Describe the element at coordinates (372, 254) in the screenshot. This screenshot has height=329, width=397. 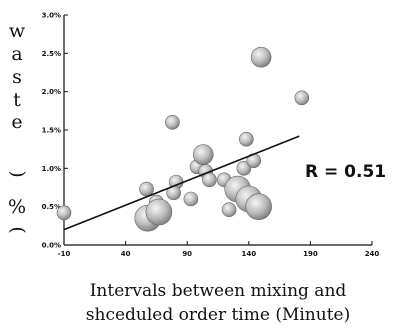
I see `x-tick-label: 240` at that location.